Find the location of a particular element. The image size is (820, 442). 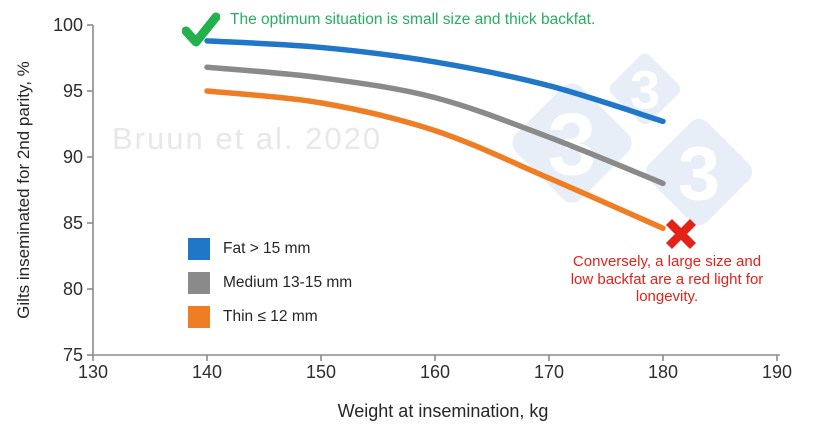

y-tick-label: 100 is located at coordinates (68, 25).